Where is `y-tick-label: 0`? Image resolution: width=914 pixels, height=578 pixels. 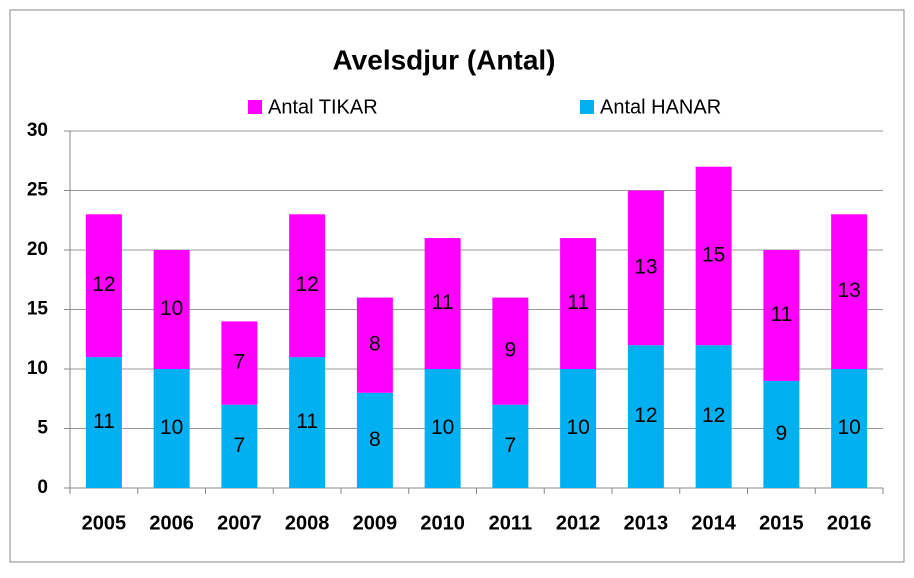
y-tick-label: 0 is located at coordinates (42, 487).